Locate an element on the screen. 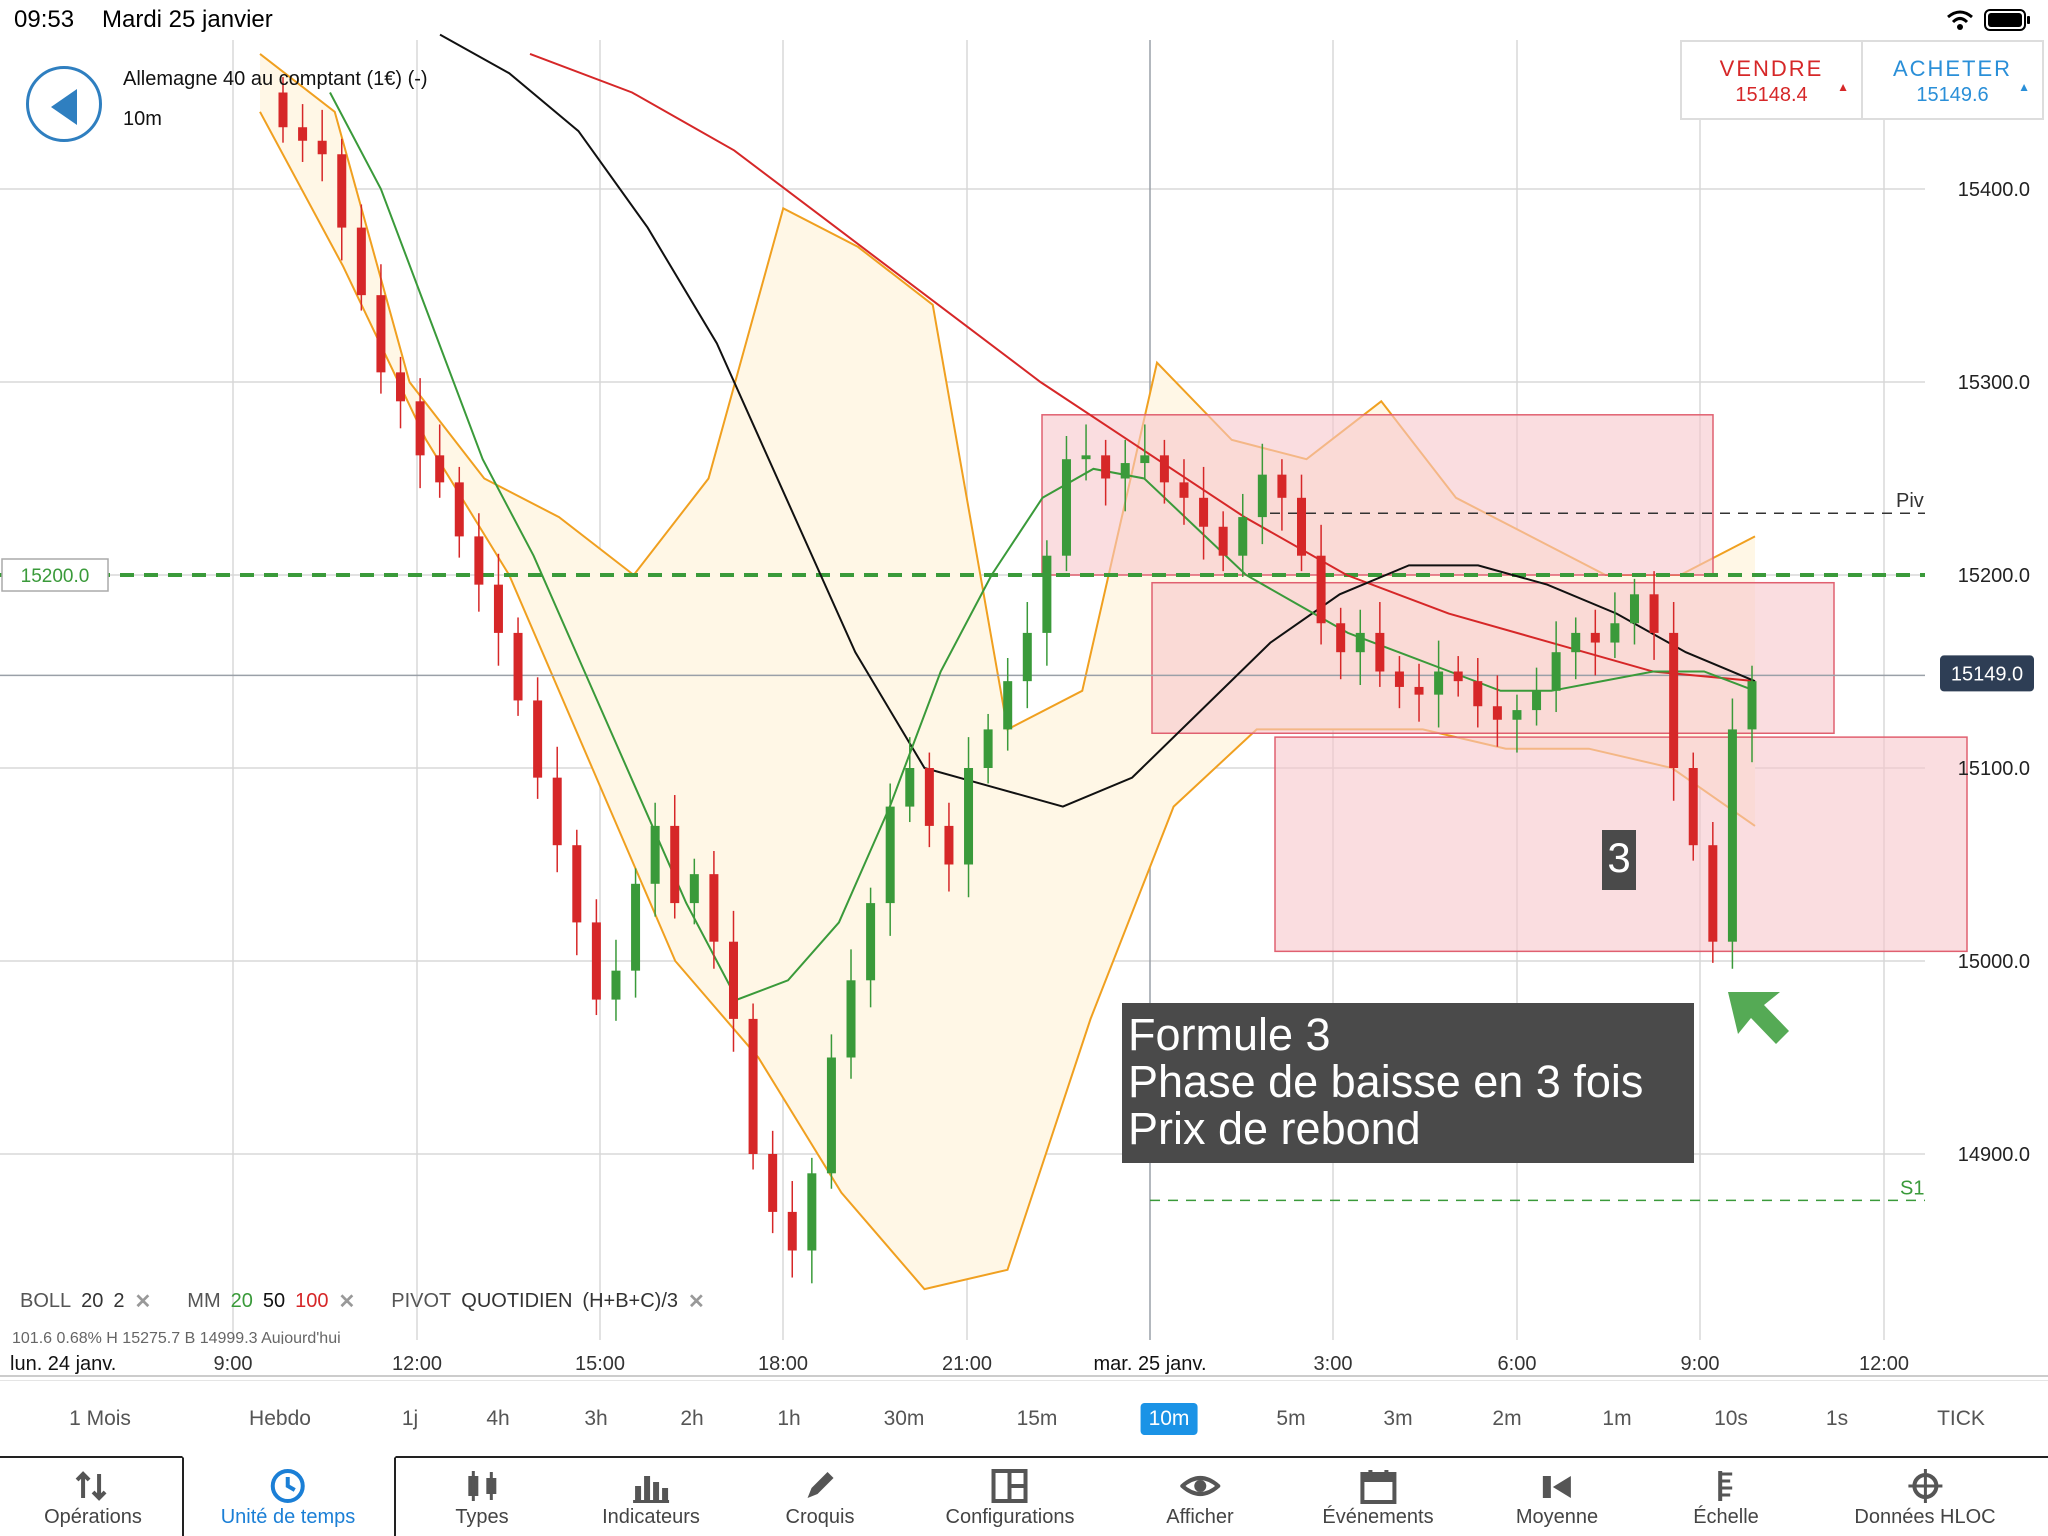 The width and height of the screenshot is (2048, 1536). up-triangle-icon: ▲ is located at coordinates (2024, 87).